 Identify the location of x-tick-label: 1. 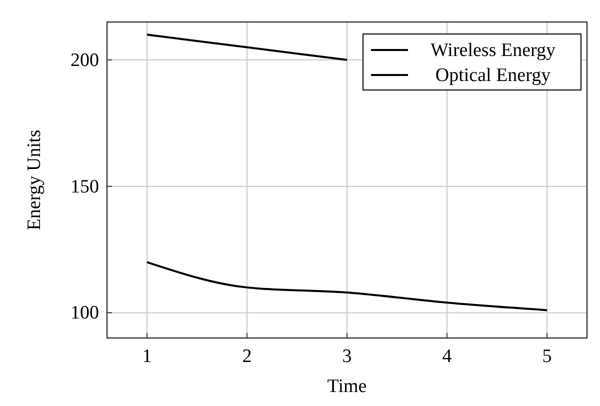
(147, 356).